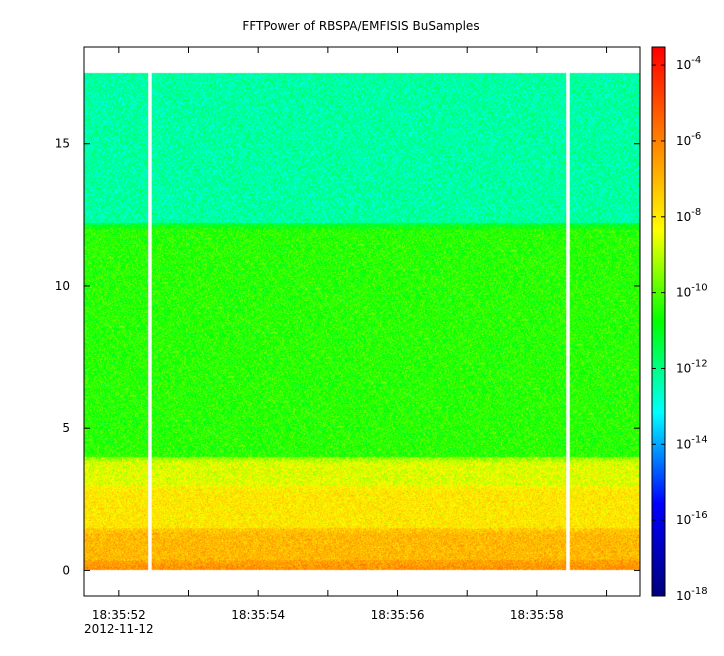 The height and width of the screenshot is (656, 724). Describe the element at coordinates (688, 63) in the screenshot. I see `colorbar-tick-label: 10⁻⁴` at that location.